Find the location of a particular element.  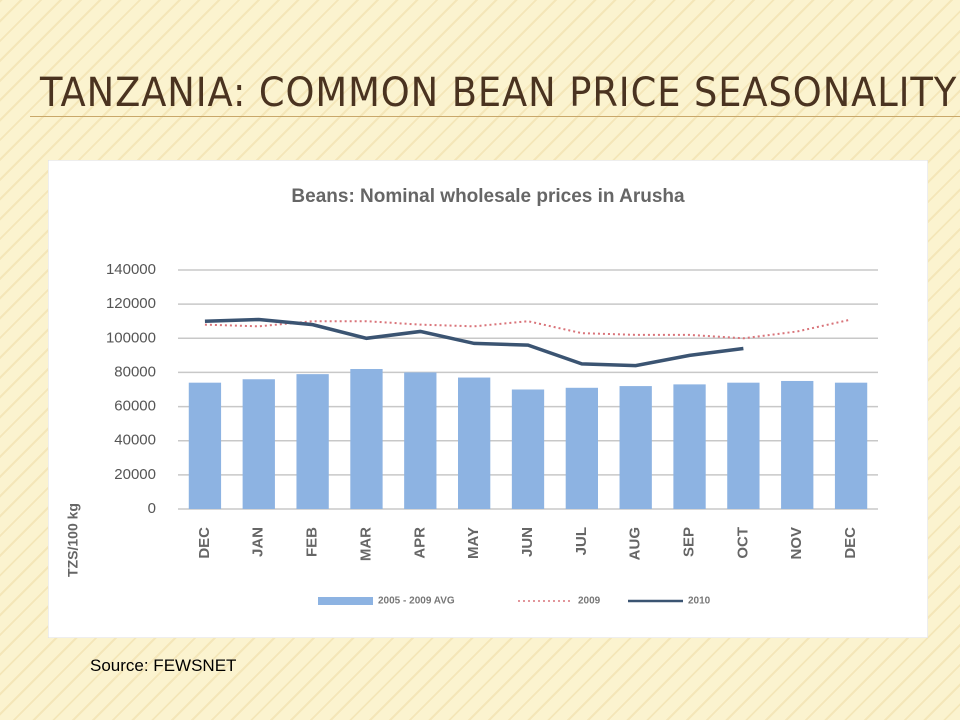

legend-label: 2010 is located at coordinates (699, 601).